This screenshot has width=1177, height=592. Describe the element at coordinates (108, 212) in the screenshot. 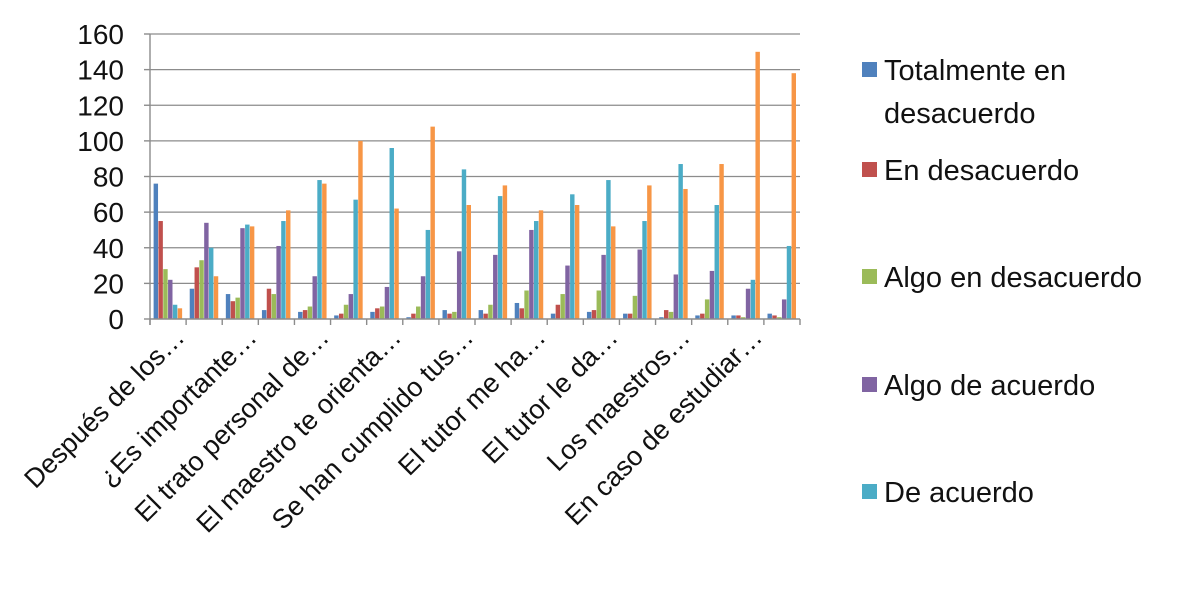

I see `y-tick-label: 60` at that location.